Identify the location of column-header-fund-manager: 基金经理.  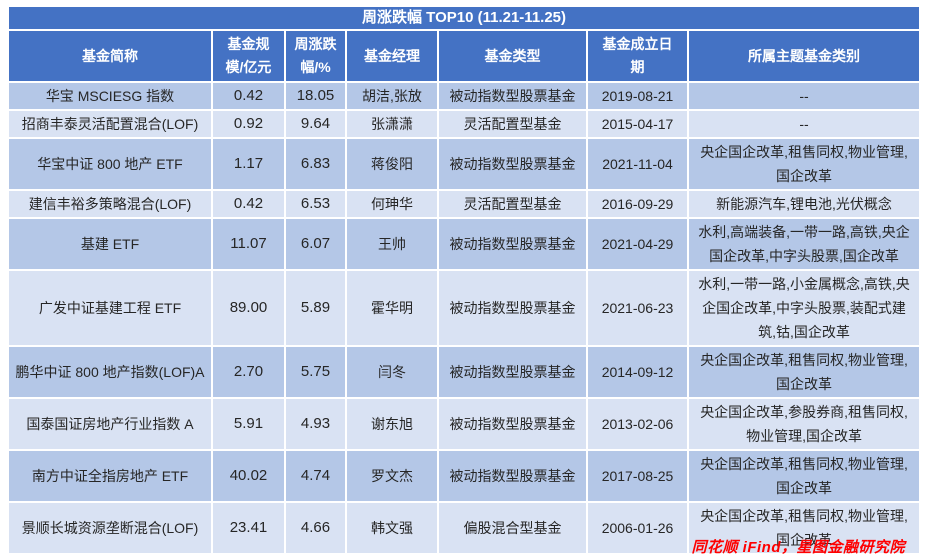
(392, 56).